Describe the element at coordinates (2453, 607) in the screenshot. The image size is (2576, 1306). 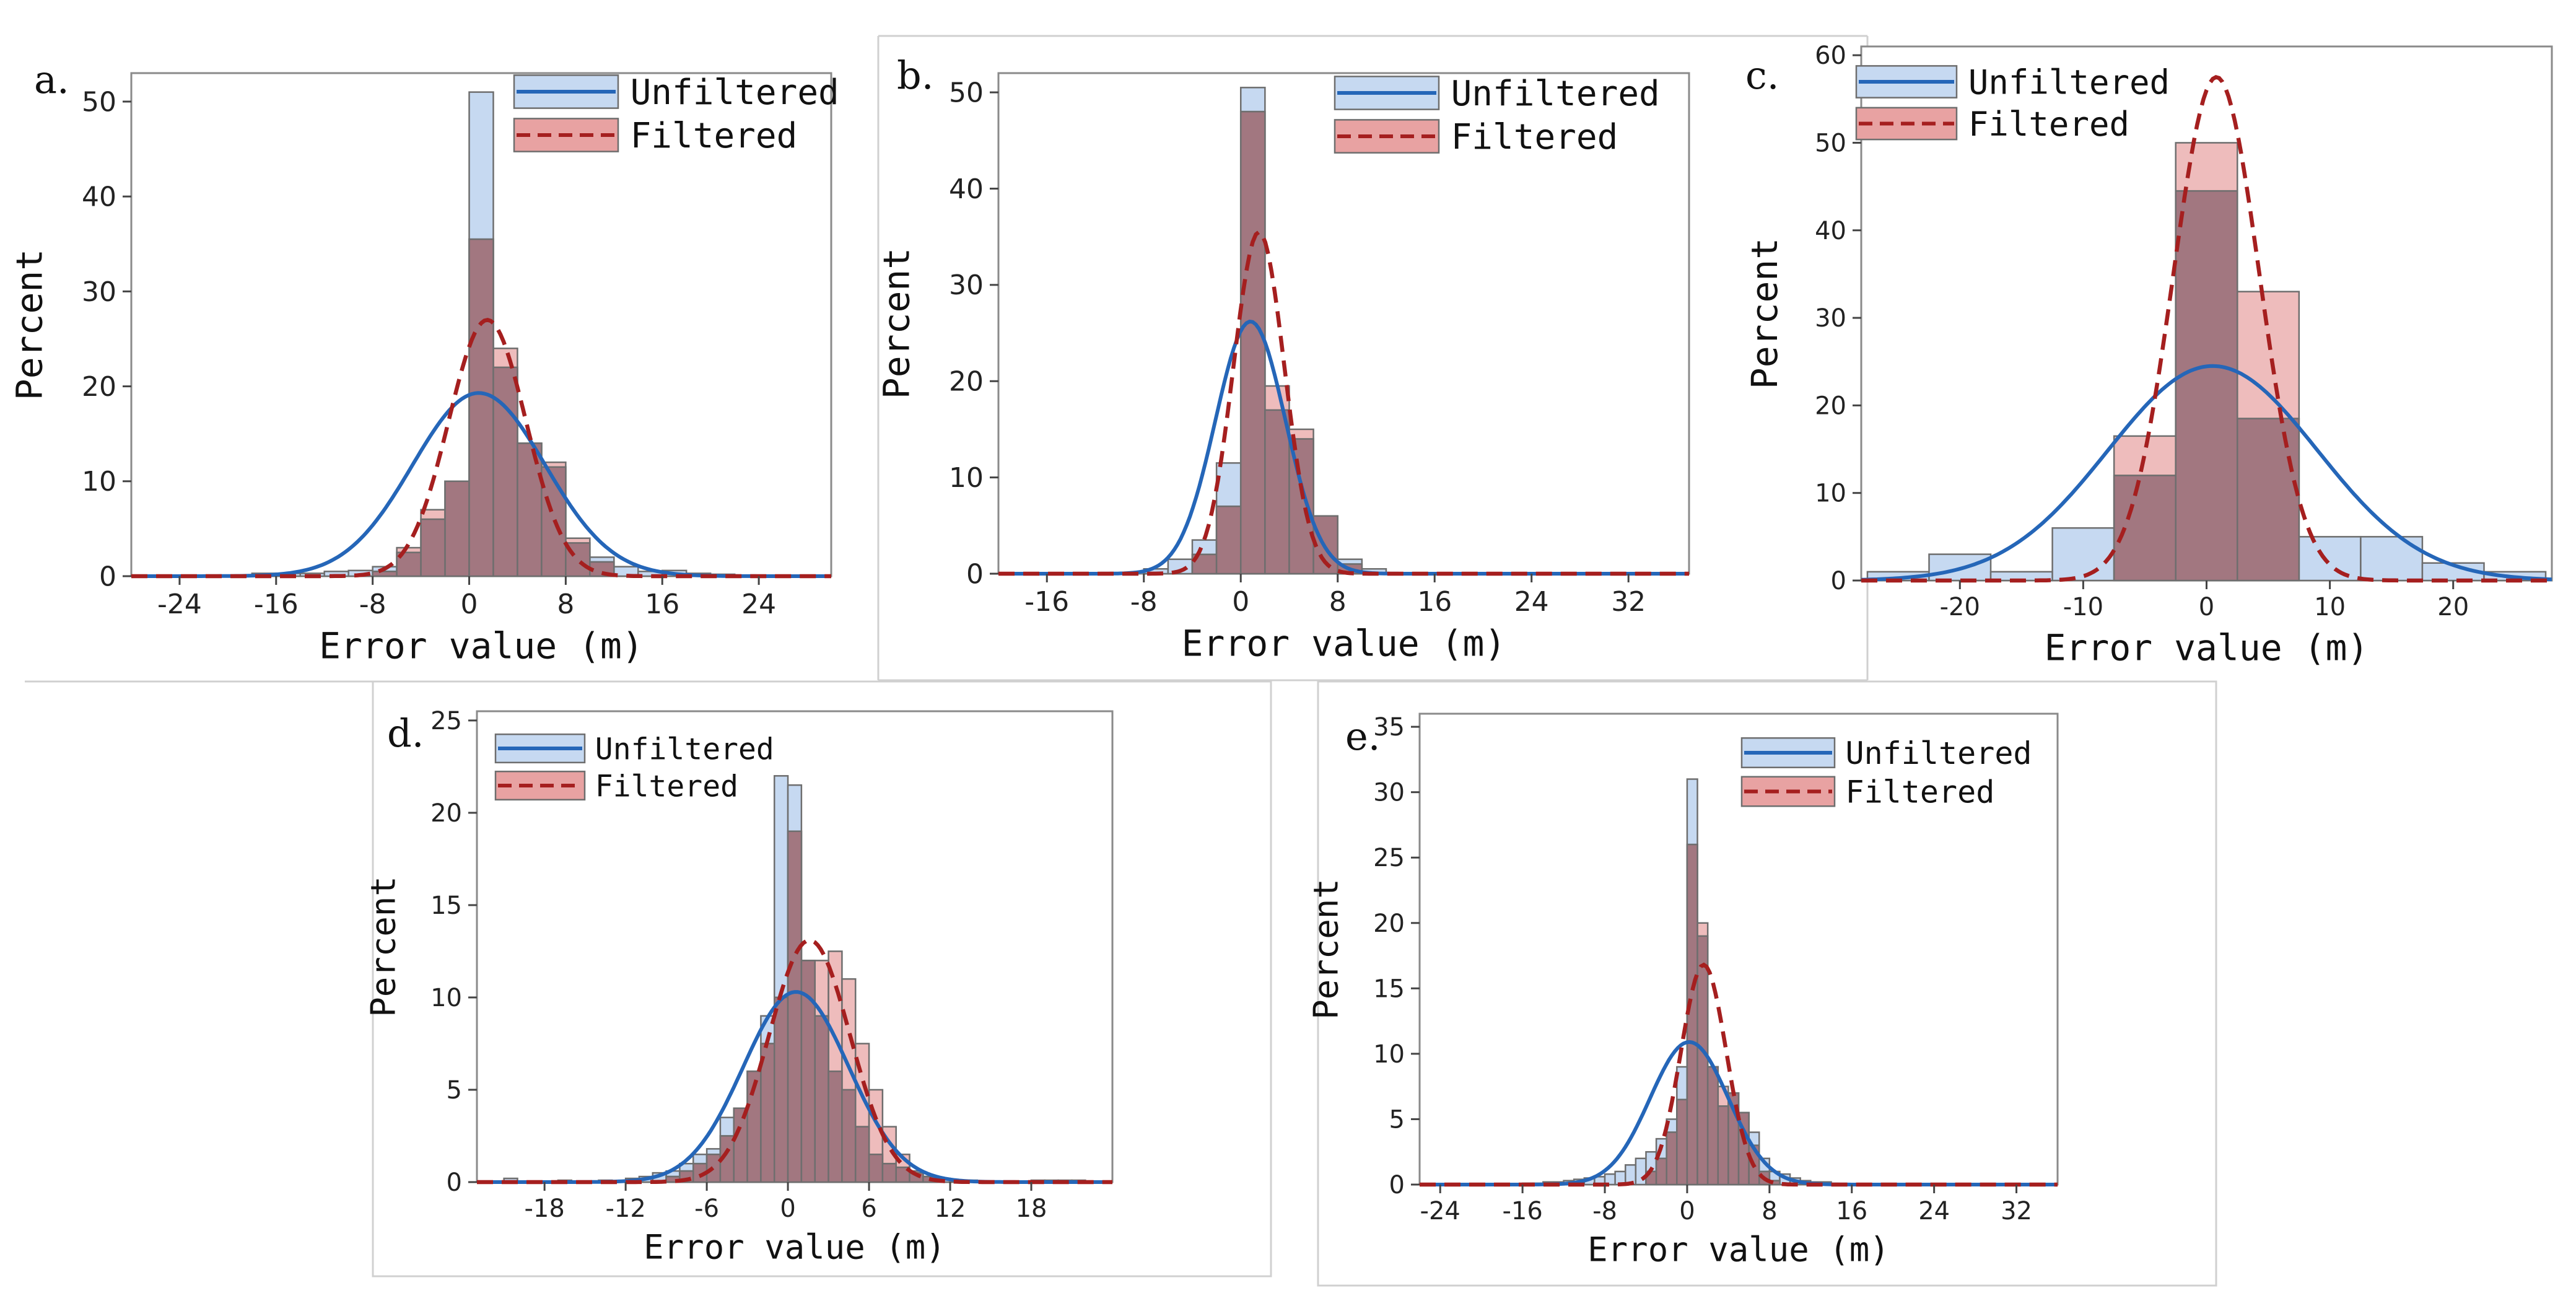
I see `x-tick-label: 20` at that location.